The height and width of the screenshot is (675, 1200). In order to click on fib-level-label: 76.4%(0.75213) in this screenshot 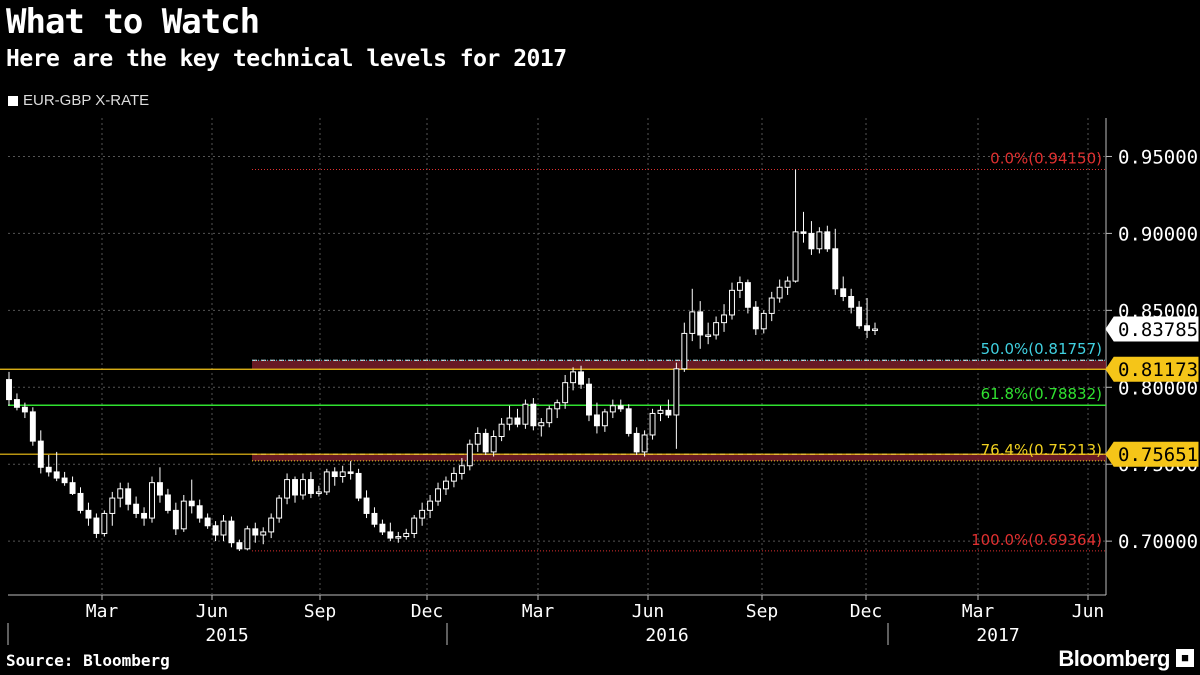, I will do `click(1041, 450)`.